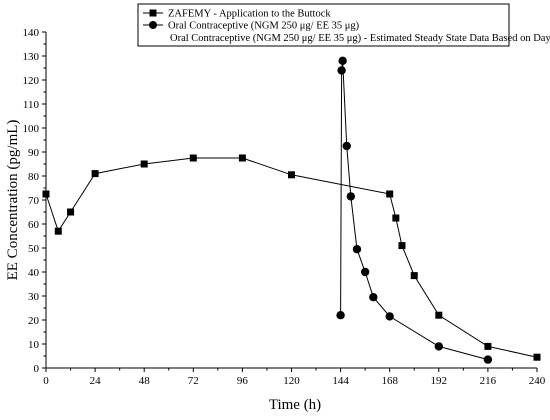 This screenshot has width=550, height=420. What do you see at coordinates (34, 249) in the screenshot?
I see `y-tick-label: 50` at bounding box center [34, 249].